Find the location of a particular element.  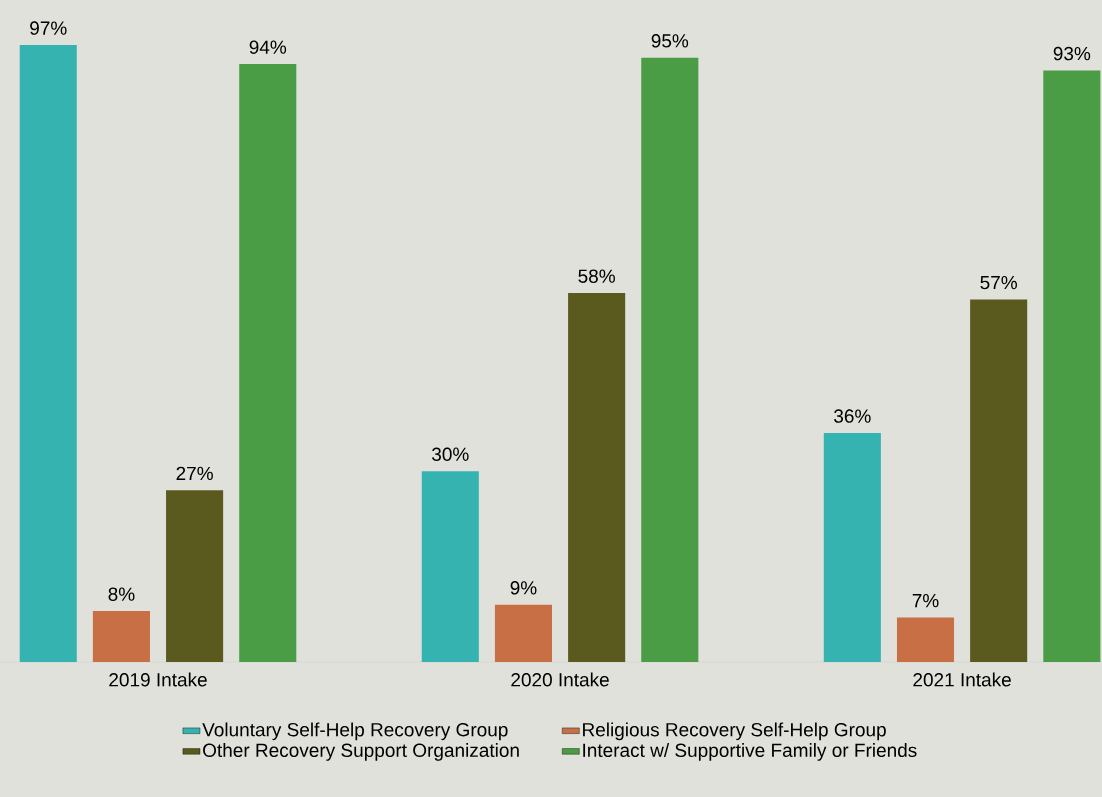

data-label: 57% is located at coordinates (998, 282).